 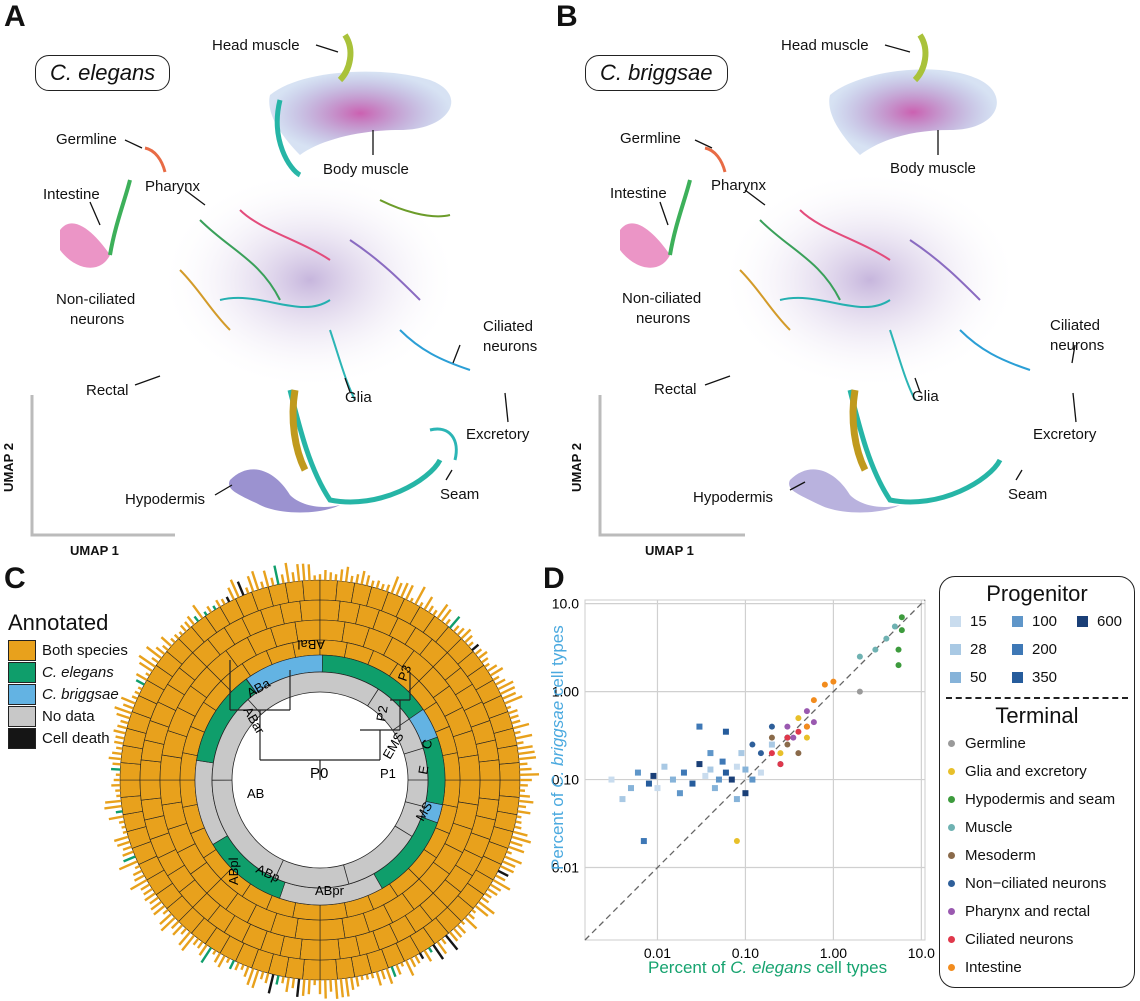 I want to click on label-germline-b: Germline, so click(x=650, y=138).